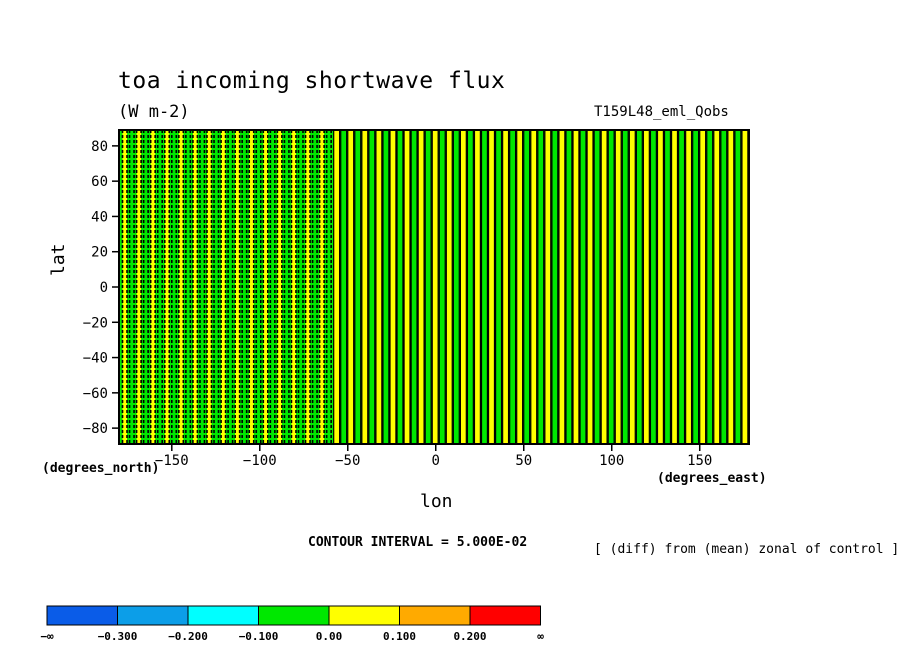 The width and height of the screenshot is (904, 654). What do you see at coordinates (95, 323) in the screenshot?
I see `y-tick-label: −20` at bounding box center [95, 323].